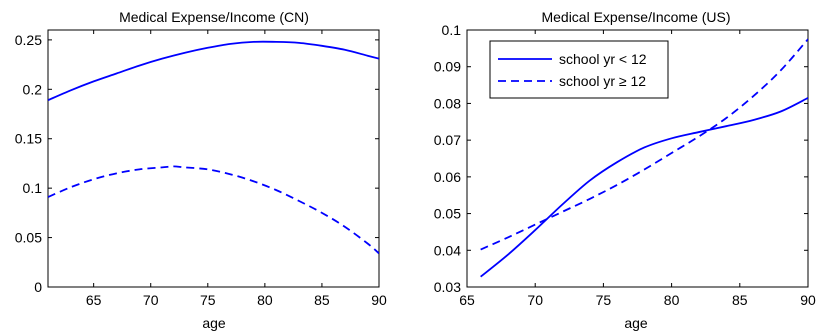 The height and width of the screenshot is (331, 822). What do you see at coordinates (447, 67) in the screenshot?
I see `y-tick-label: 0.09` at bounding box center [447, 67].